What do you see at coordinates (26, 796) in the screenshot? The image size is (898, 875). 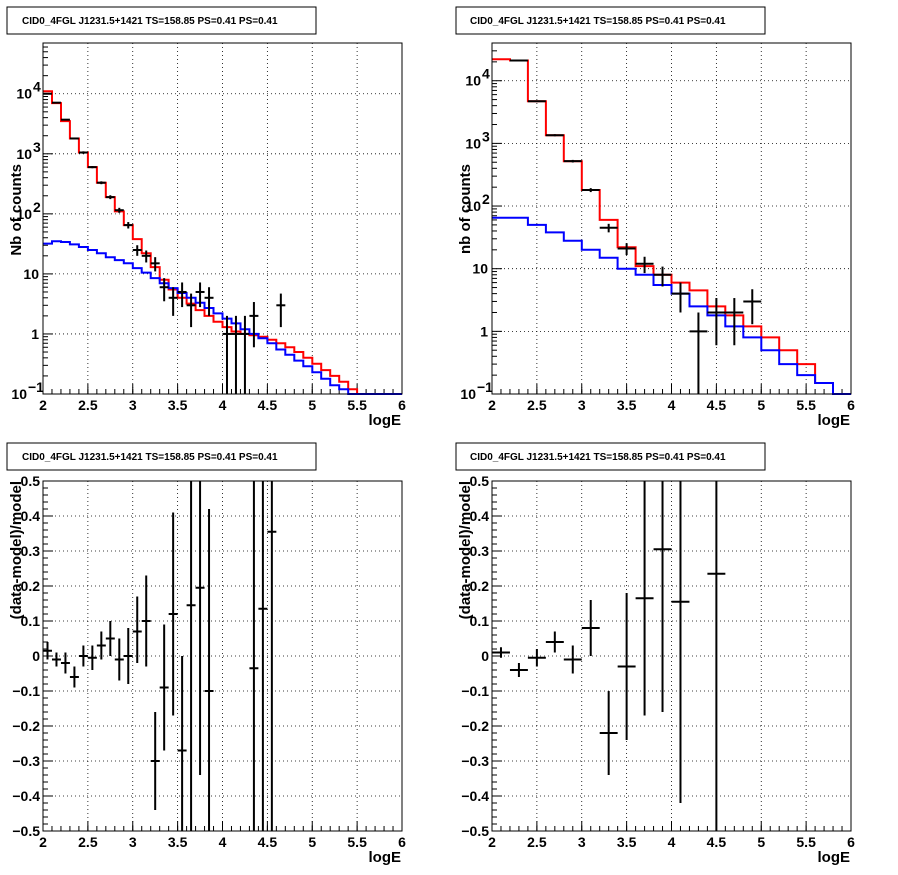 I see `y-tick-label: −0.4` at bounding box center [26, 796].